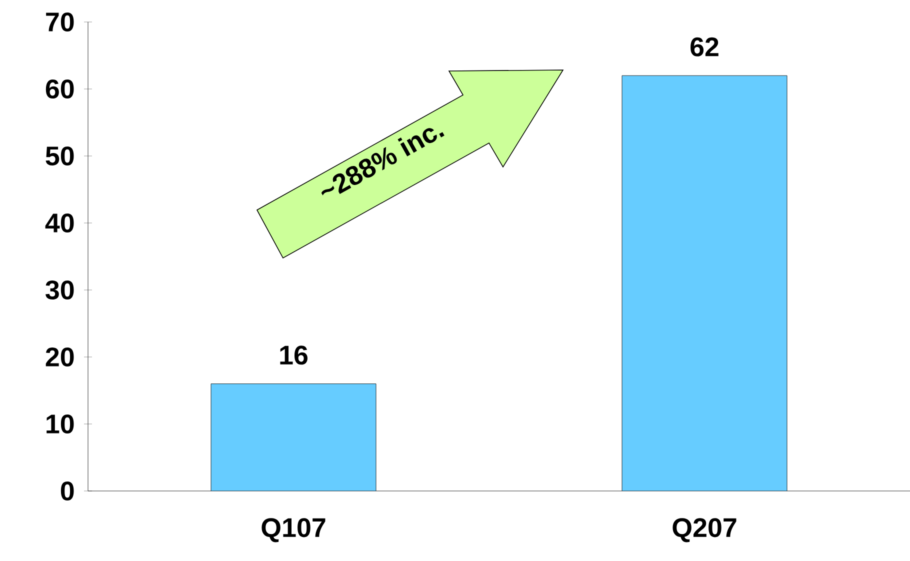  What do you see at coordinates (60, 22) in the screenshot?
I see `y-tick-label: 70` at bounding box center [60, 22].